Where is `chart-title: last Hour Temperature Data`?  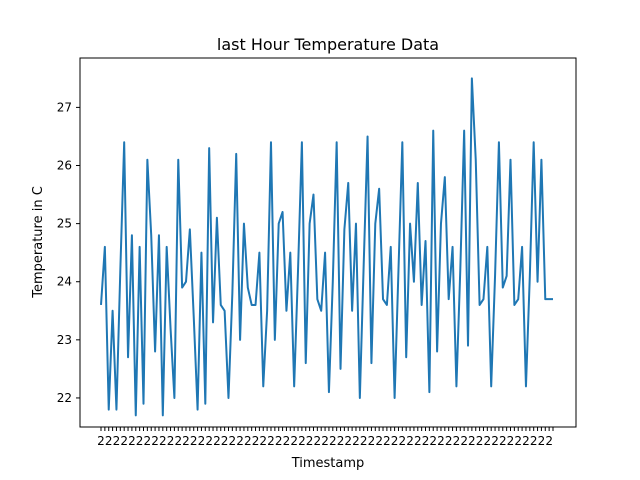 chart-title: last Hour Temperature Data is located at coordinates (328, 44).